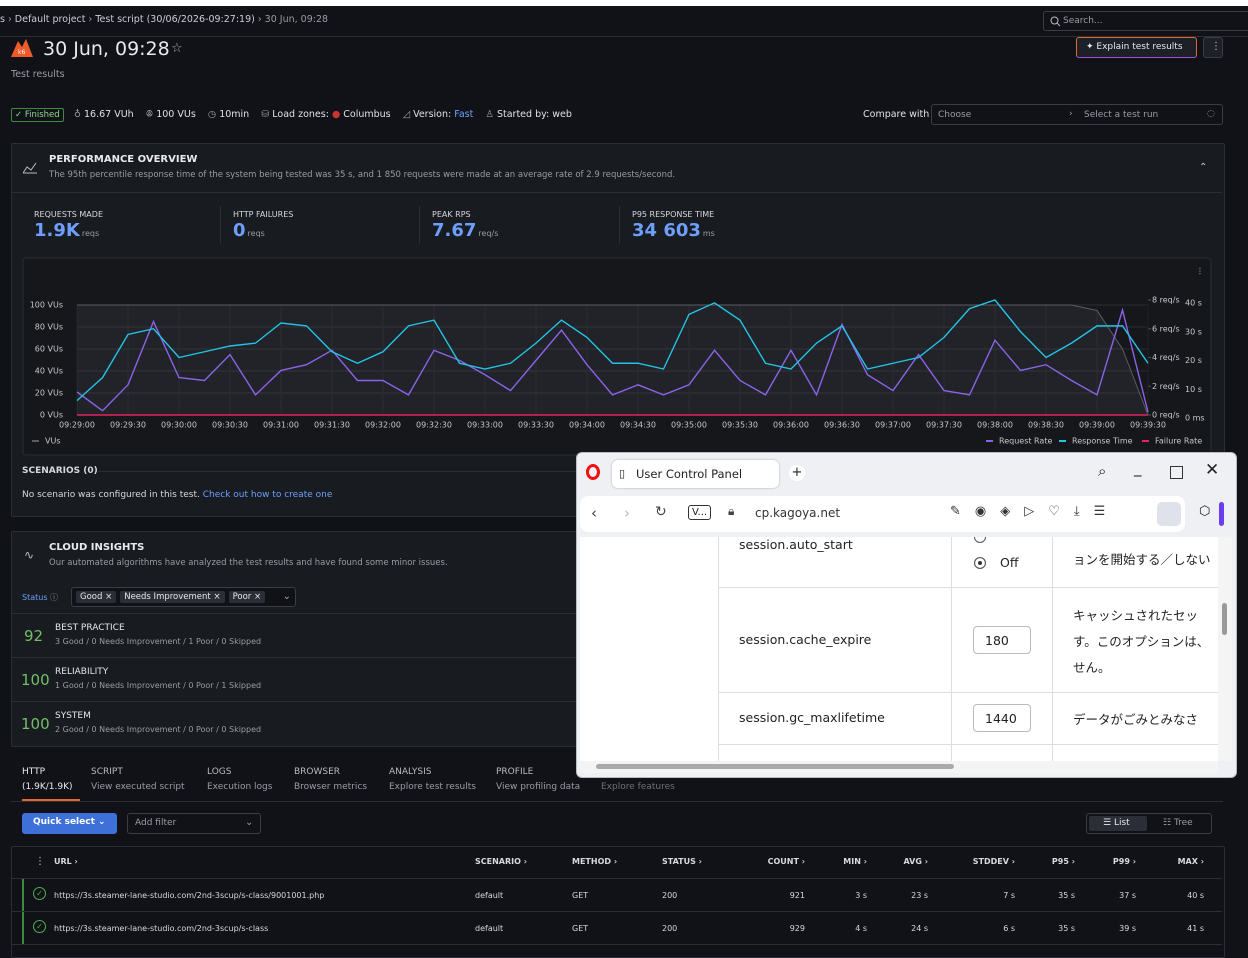 This screenshot has width=1248, height=958. I want to click on column-header: URL ›, so click(66, 861).